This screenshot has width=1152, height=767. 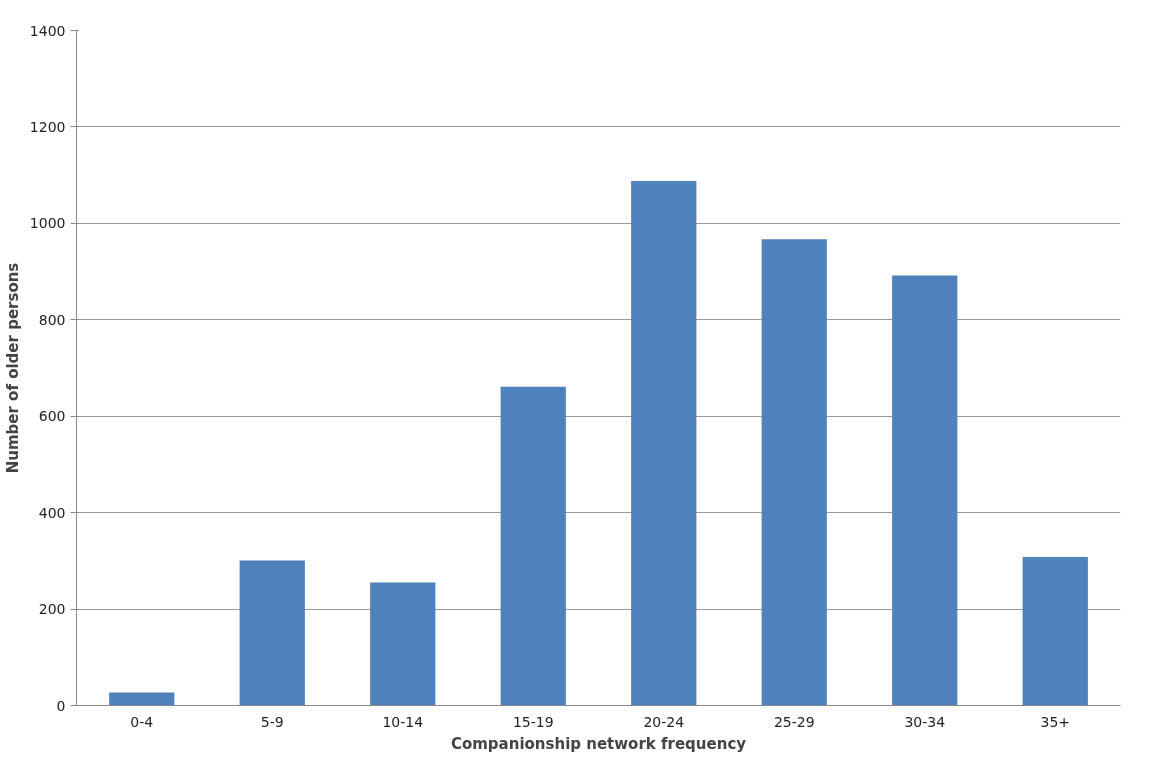 What do you see at coordinates (598, 743) in the screenshot?
I see `x-axis-title: Companionship network frequency` at bounding box center [598, 743].